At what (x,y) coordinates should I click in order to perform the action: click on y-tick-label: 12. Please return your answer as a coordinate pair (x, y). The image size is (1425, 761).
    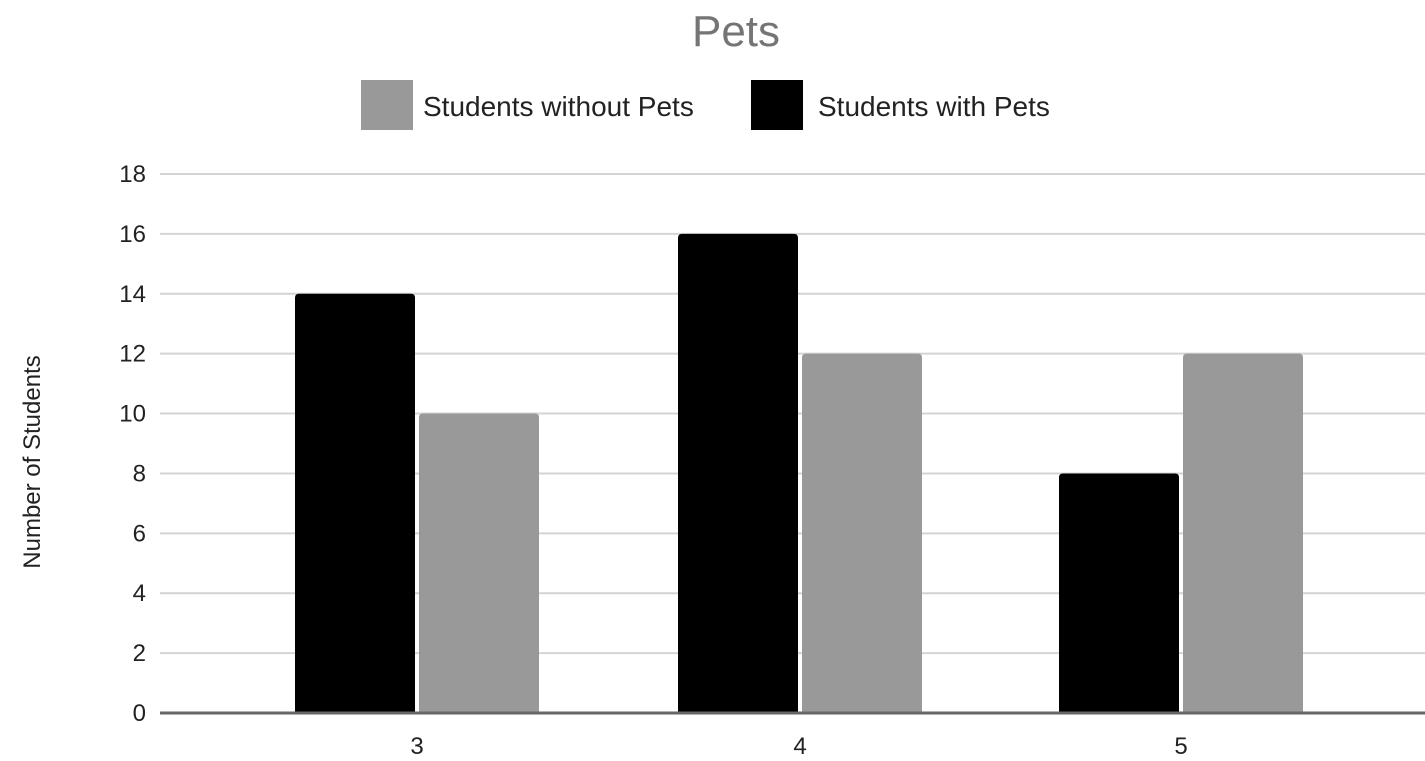
    Looking at the image, I should click on (132, 354).